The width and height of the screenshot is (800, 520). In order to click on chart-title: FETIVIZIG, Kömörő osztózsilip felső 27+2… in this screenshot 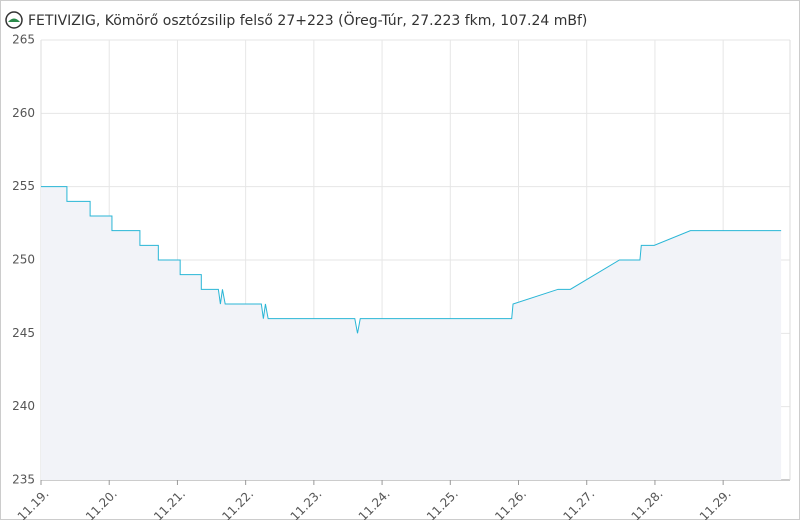, I will do `click(307, 20)`.